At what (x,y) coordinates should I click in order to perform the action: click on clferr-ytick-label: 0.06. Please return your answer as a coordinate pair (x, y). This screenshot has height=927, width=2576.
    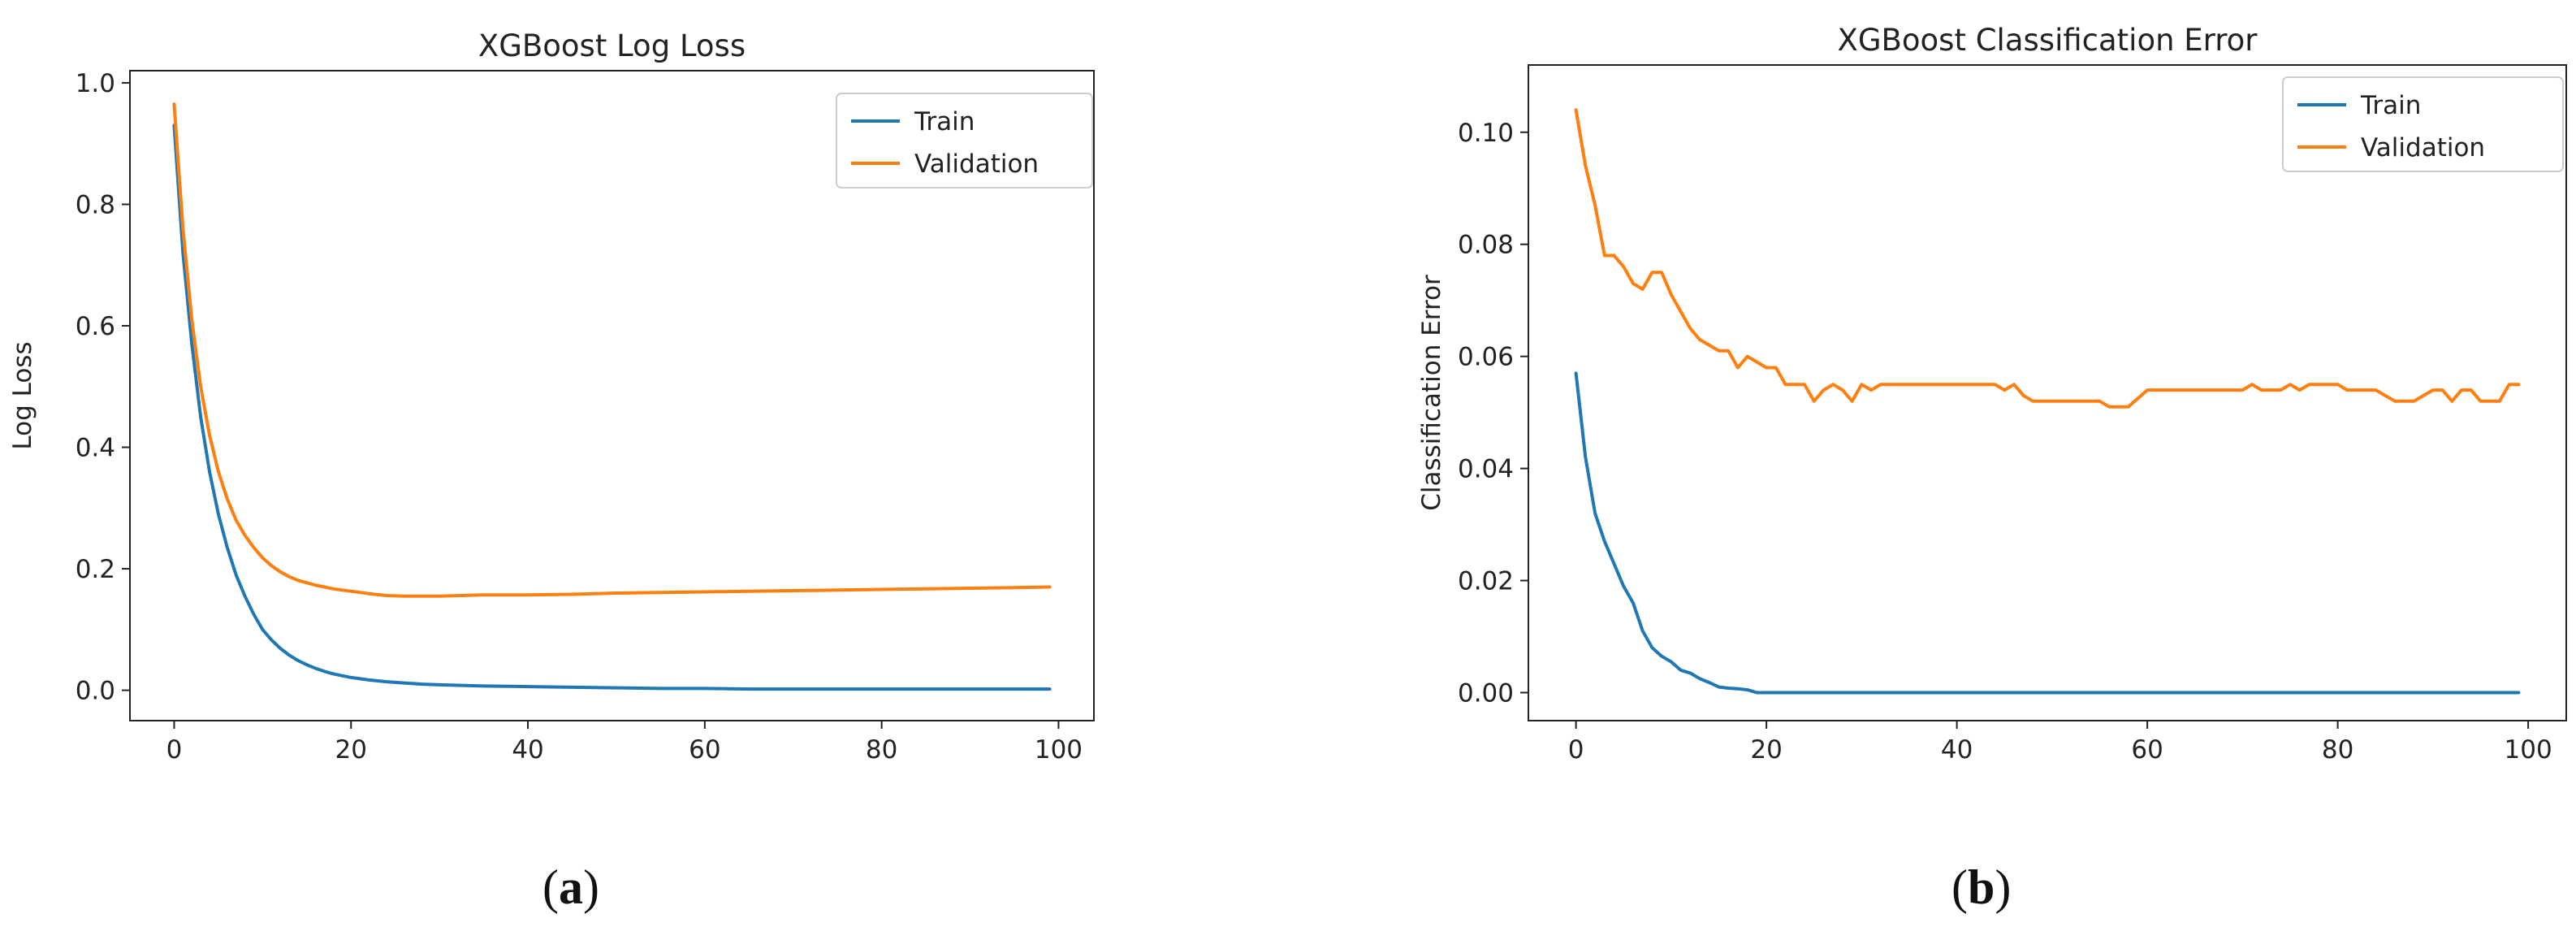
    Looking at the image, I should click on (1486, 357).